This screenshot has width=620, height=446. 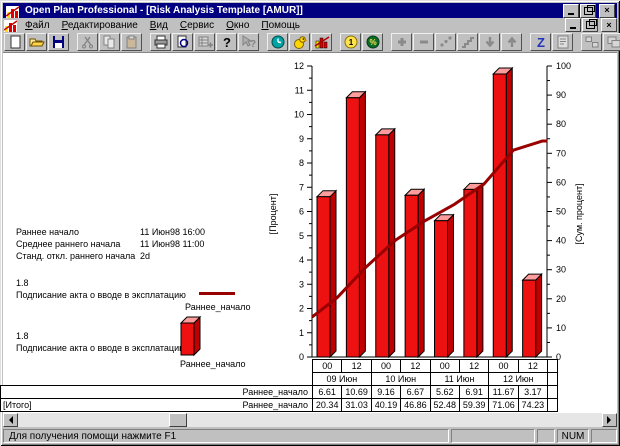 I want to click on table-hours-row: 00 12 00 12 00 12 00 12, so click(x=435, y=365).